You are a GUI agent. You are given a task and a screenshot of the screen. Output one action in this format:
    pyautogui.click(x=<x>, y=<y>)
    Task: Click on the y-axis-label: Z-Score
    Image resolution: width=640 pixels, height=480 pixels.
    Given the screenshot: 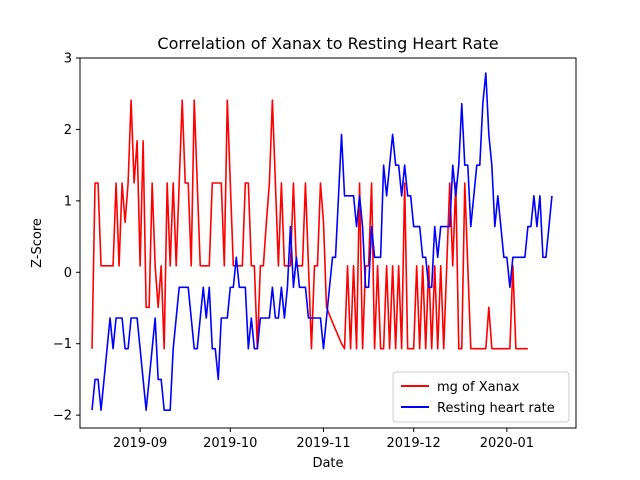 What is the action you would take?
    pyautogui.click(x=37, y=243)
    